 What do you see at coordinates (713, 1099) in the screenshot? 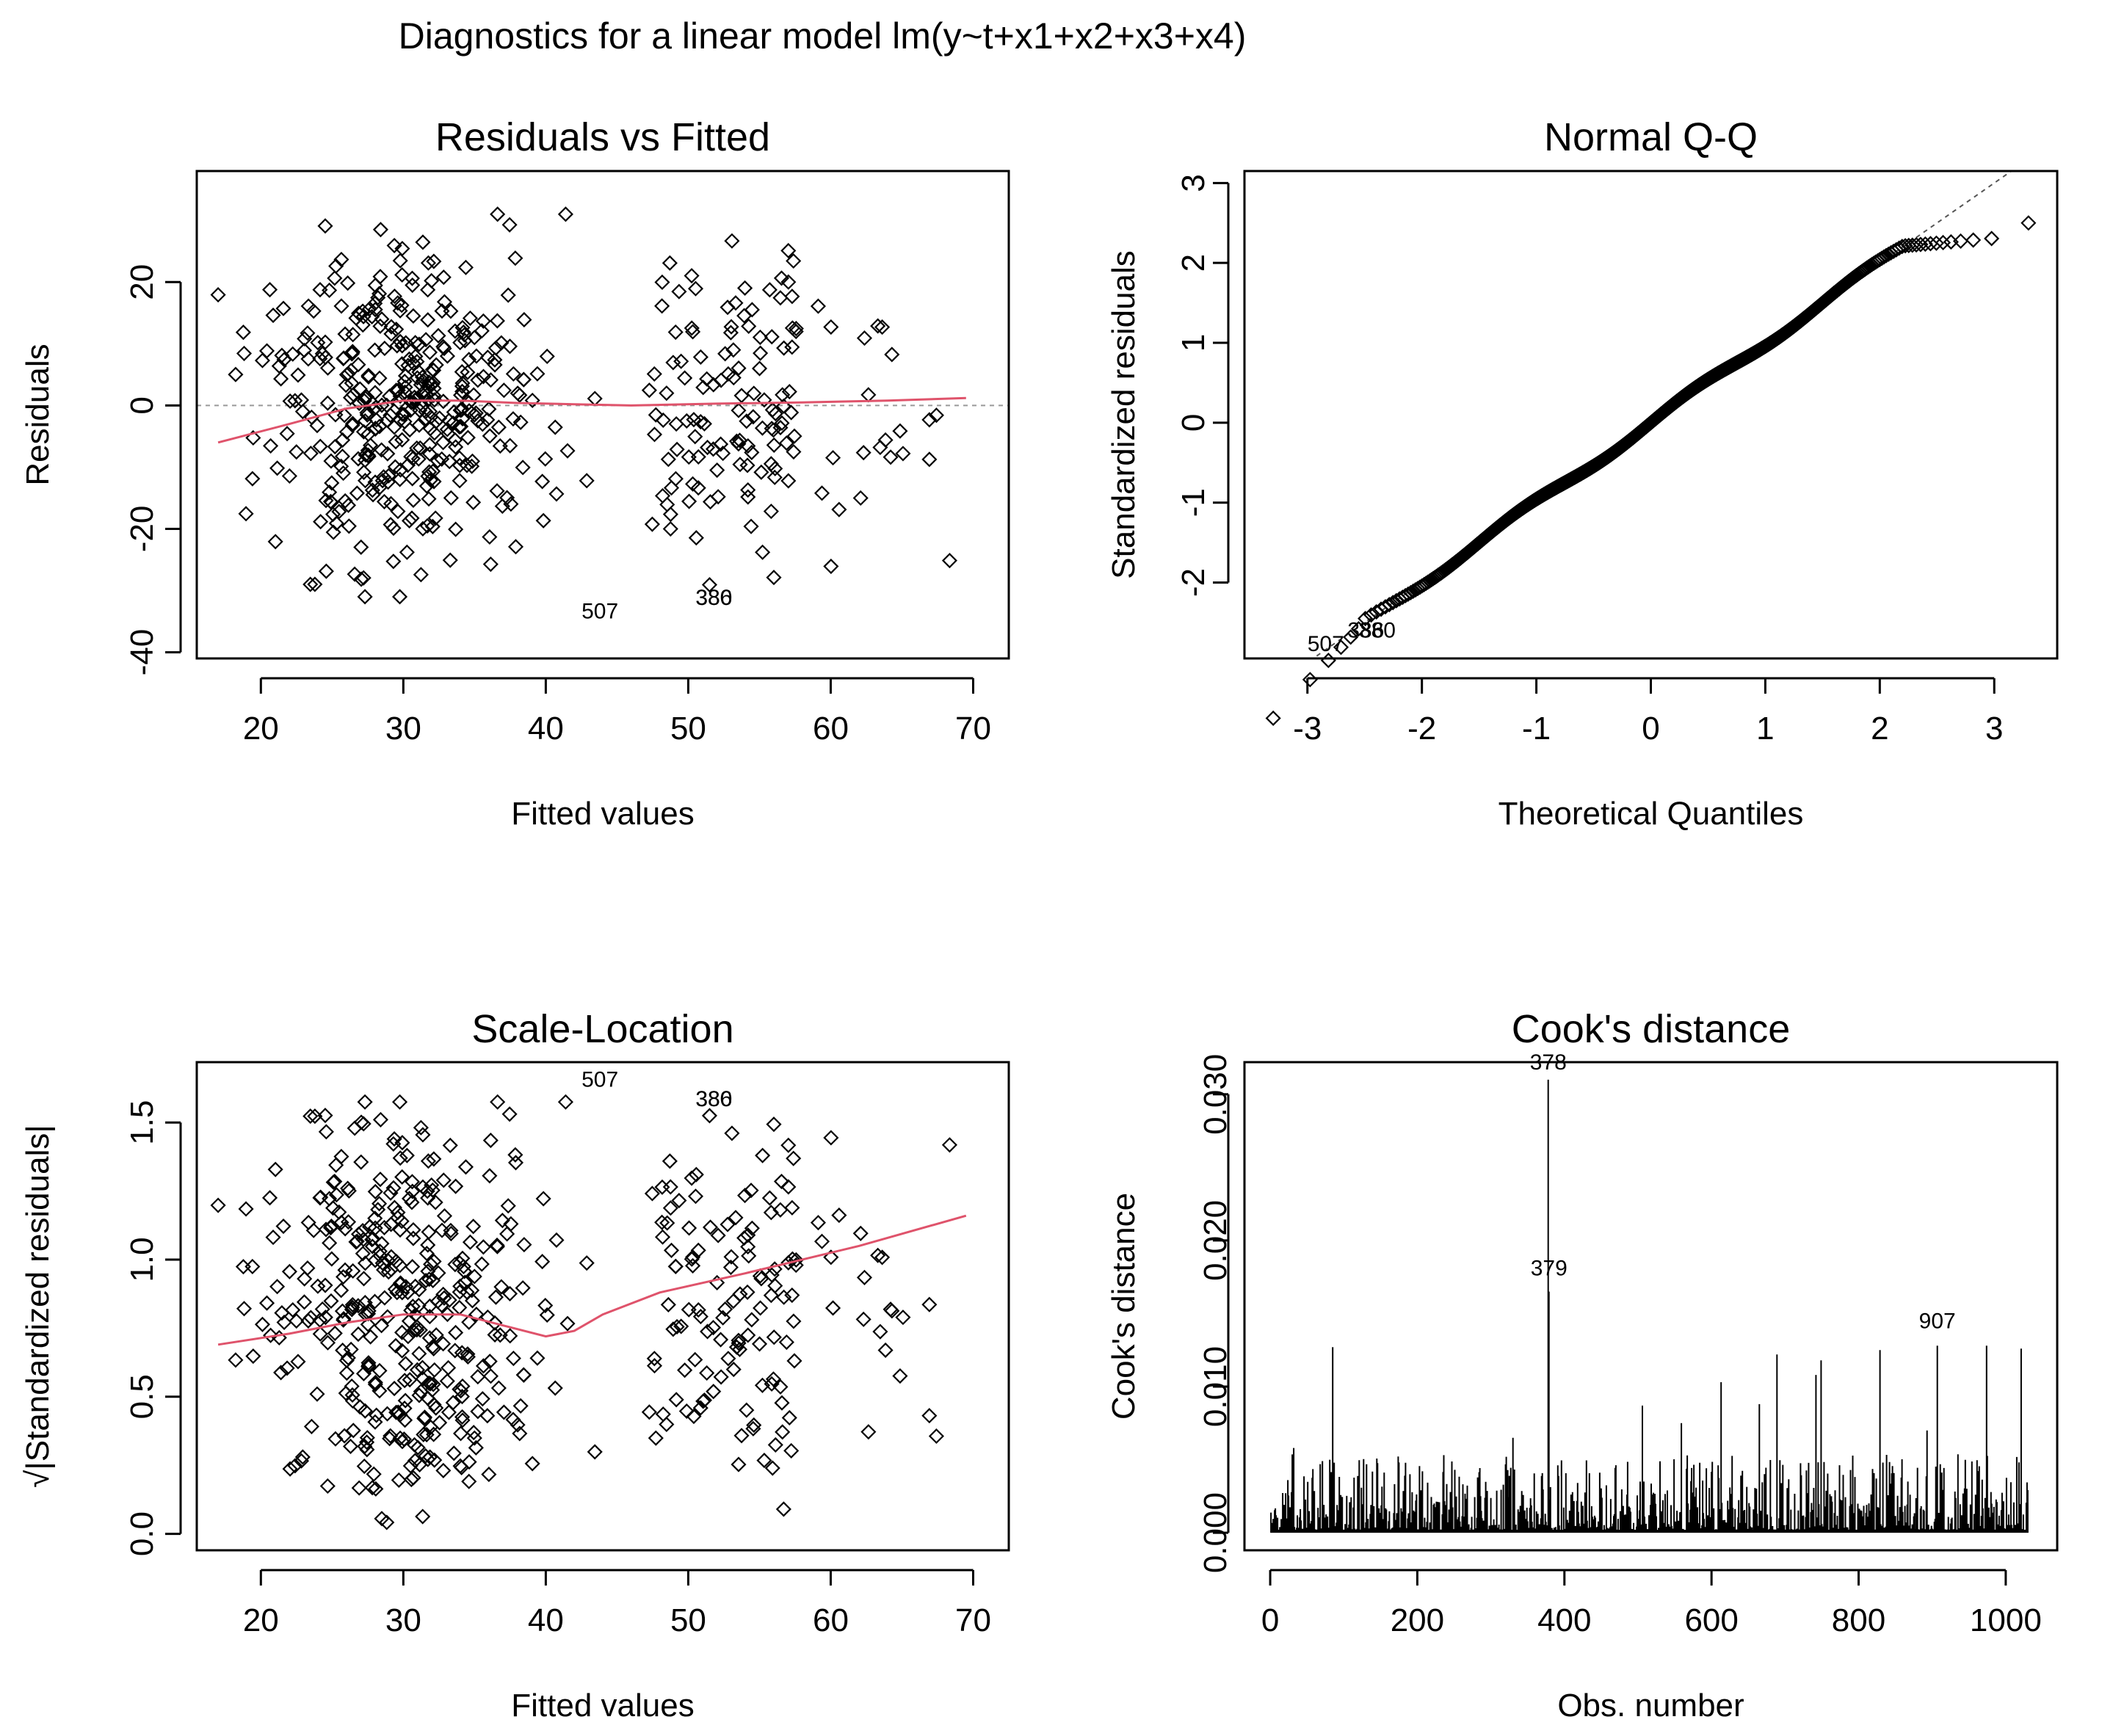
I see `outlier-label: 386` at bounding box center [713, 1099].